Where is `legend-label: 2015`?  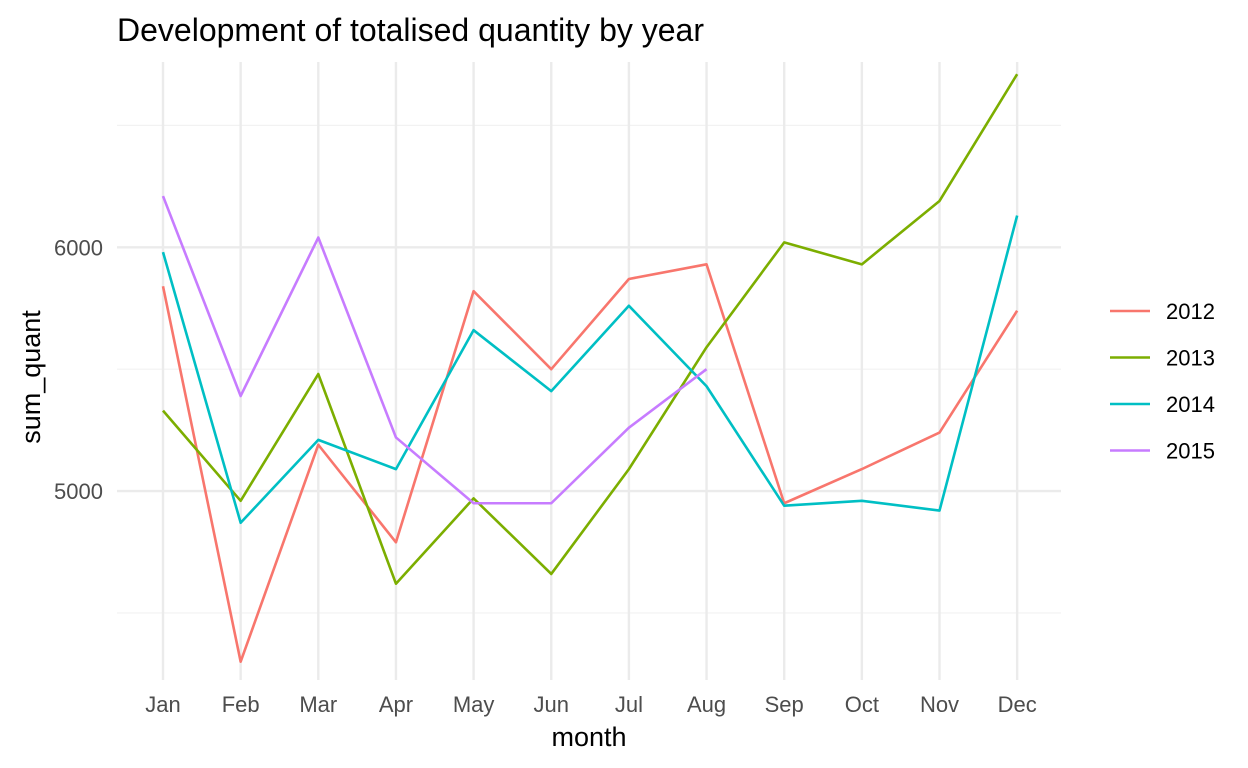
legend-label: 2015 is located at coordinates (1190, 451).